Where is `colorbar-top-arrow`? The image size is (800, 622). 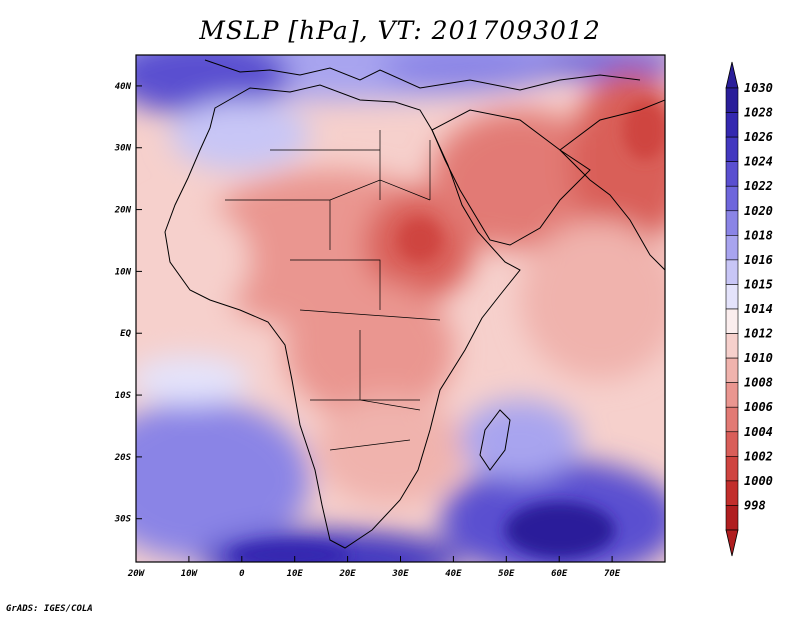
colorbar-top-arrow is located at coordinates (732, 75).